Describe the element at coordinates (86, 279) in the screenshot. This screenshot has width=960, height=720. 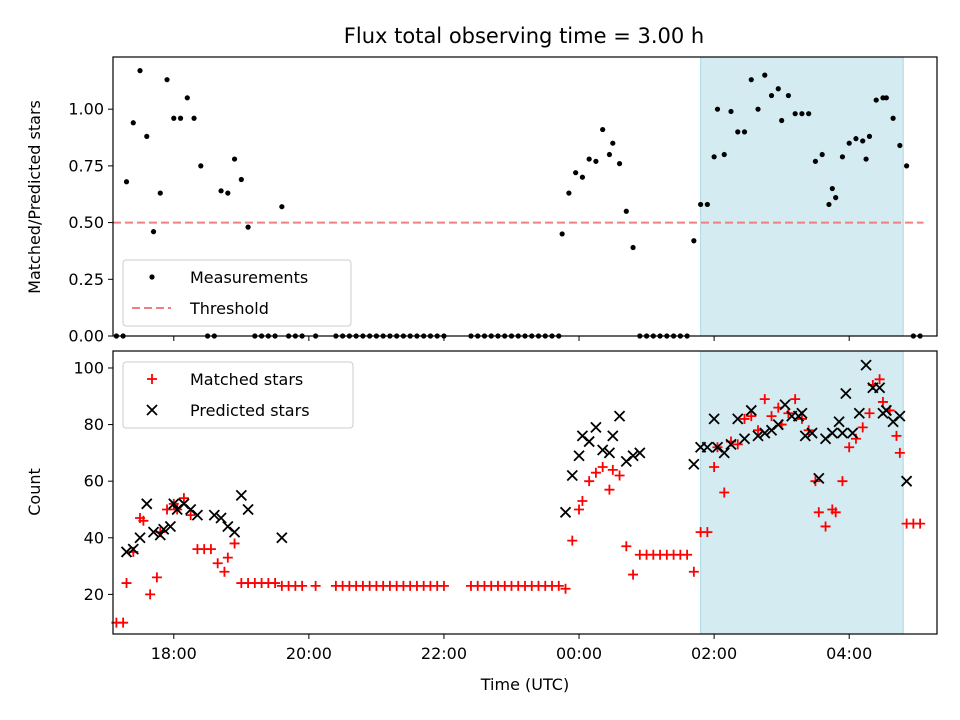
I see `y-tick-label: 0.25` at that location.